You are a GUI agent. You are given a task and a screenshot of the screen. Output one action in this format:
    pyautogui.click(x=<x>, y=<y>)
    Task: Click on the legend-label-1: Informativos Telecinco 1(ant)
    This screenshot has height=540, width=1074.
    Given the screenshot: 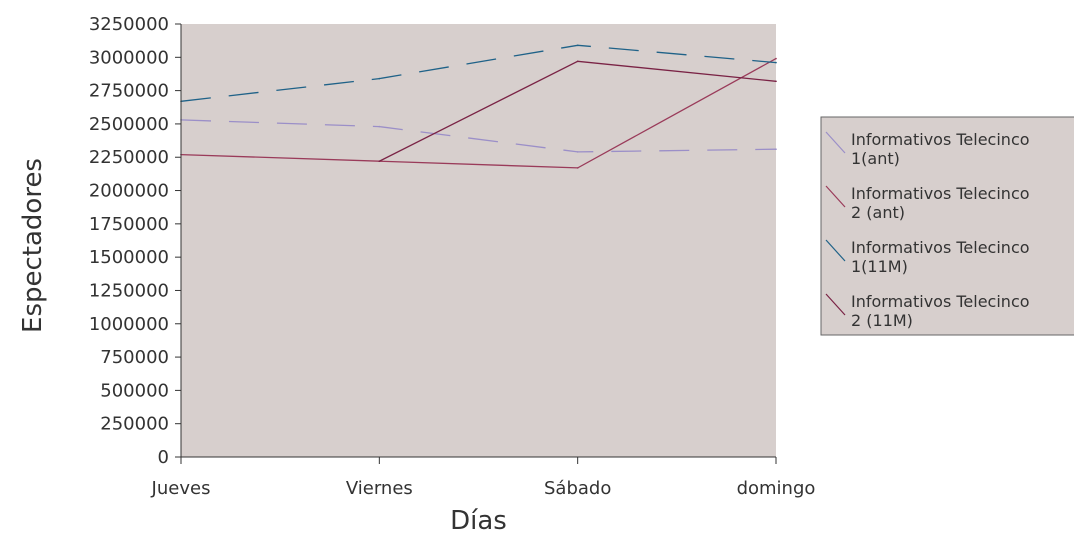 What is the action you would take?
    pyautogui.click(x=940, y=149)
    